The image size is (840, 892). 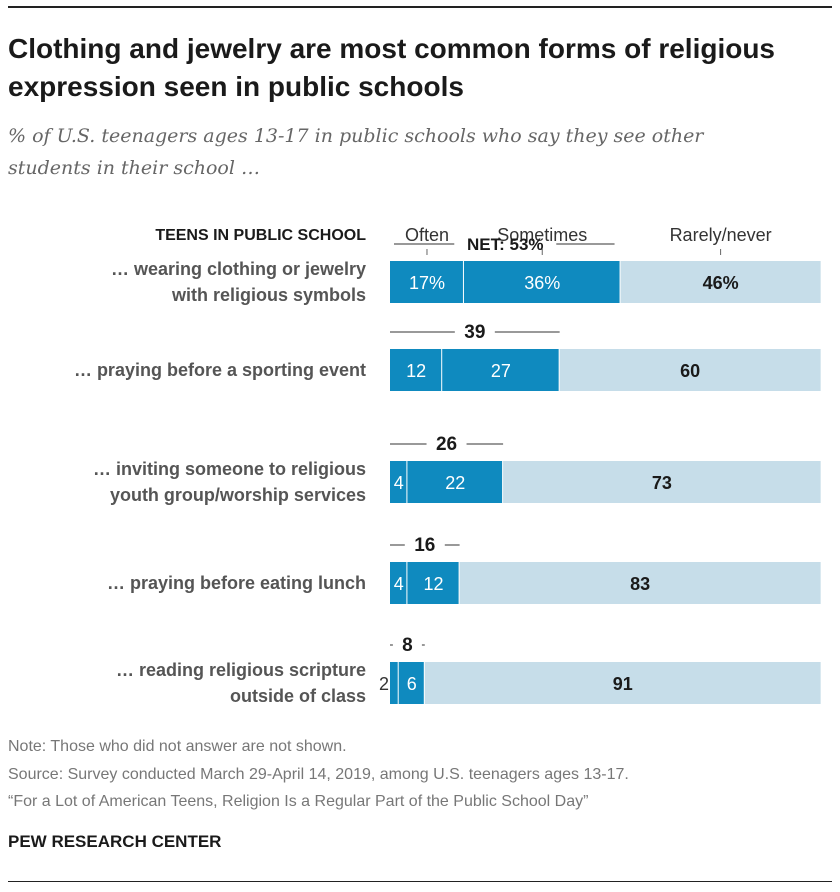 I want to click on bottom-rule, so click(x=420, y=881).